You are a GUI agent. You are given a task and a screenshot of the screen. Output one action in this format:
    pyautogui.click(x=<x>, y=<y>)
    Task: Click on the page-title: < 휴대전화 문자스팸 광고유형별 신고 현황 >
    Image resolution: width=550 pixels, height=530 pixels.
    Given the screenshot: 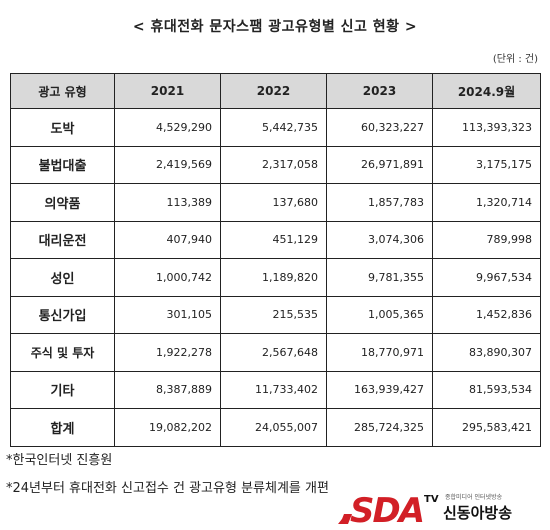 What is the action you would take?
    pyautogui.click(x=275, y=27)
    